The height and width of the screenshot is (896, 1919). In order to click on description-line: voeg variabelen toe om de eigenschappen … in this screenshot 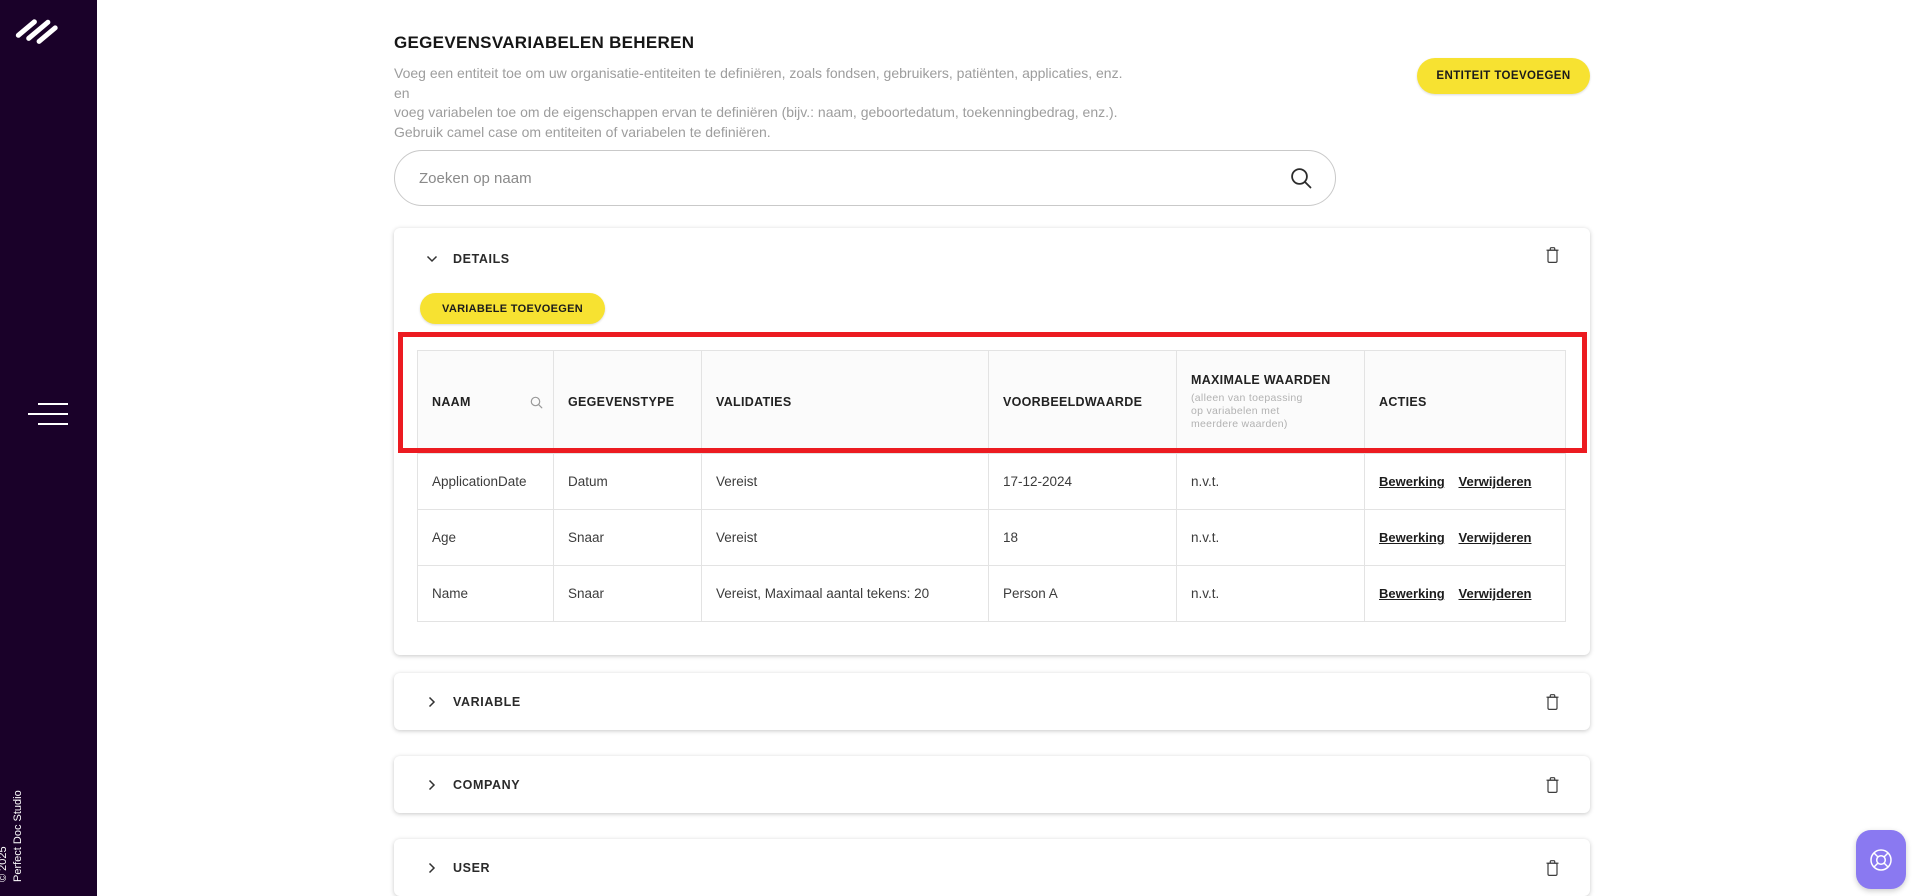, I will do `click(756, 112)`.